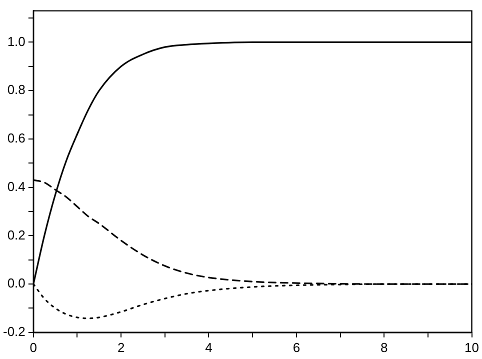 This screenshot has width=482, height=359. I want to click on y-tick-label: 0.8, so click(16, 90).